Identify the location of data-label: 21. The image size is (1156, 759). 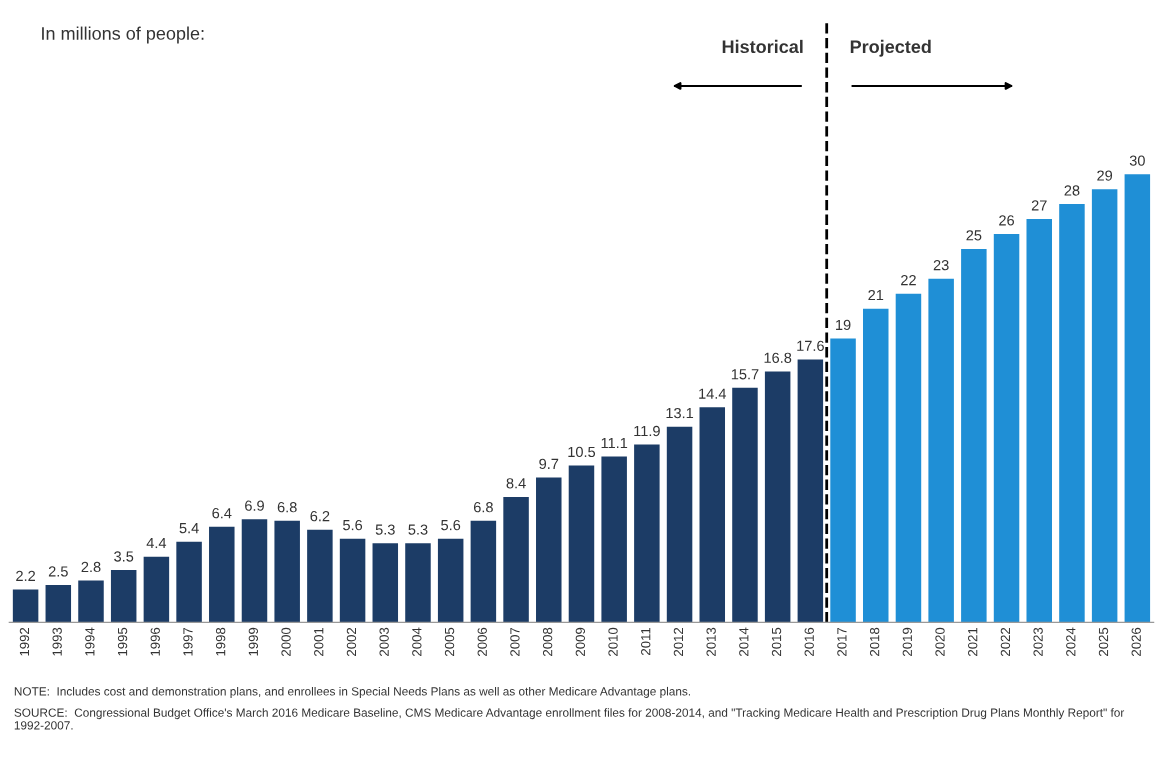
(876, 295).